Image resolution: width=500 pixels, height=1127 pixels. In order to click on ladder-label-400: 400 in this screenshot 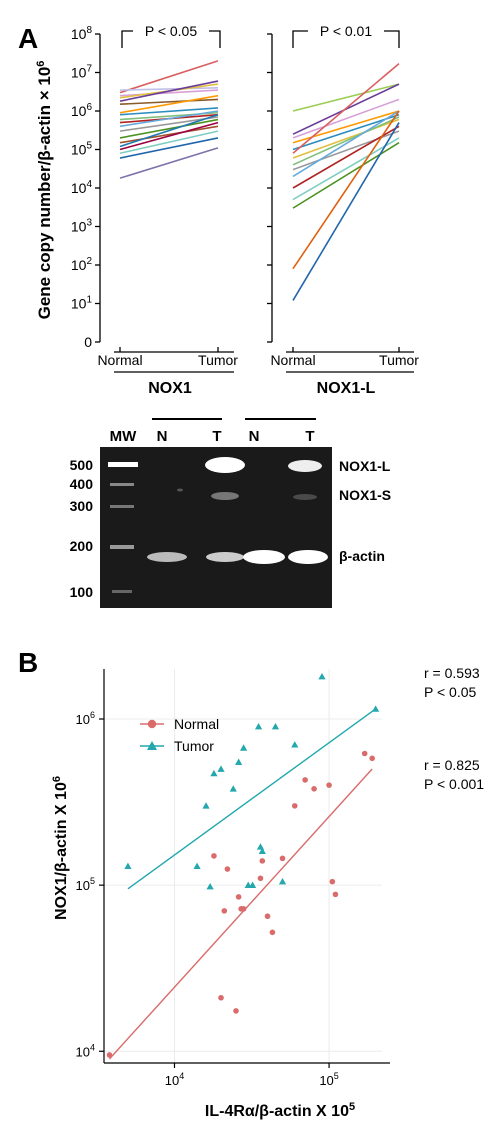, I will do `click(82, 484)`.